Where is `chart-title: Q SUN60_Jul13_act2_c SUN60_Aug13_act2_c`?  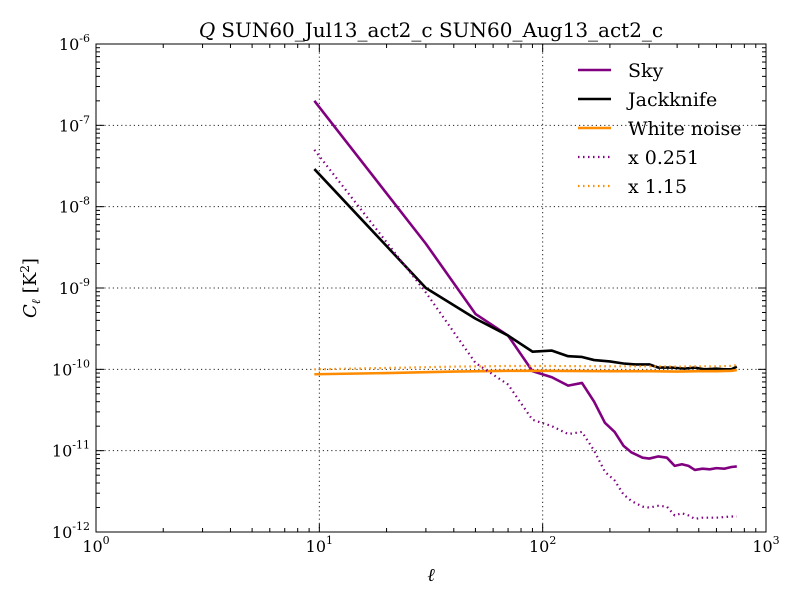 chart-title: Q SUN60_Jul13_act2_c SUN60_Aug13_act2_c is located at coordinates (431, 30).